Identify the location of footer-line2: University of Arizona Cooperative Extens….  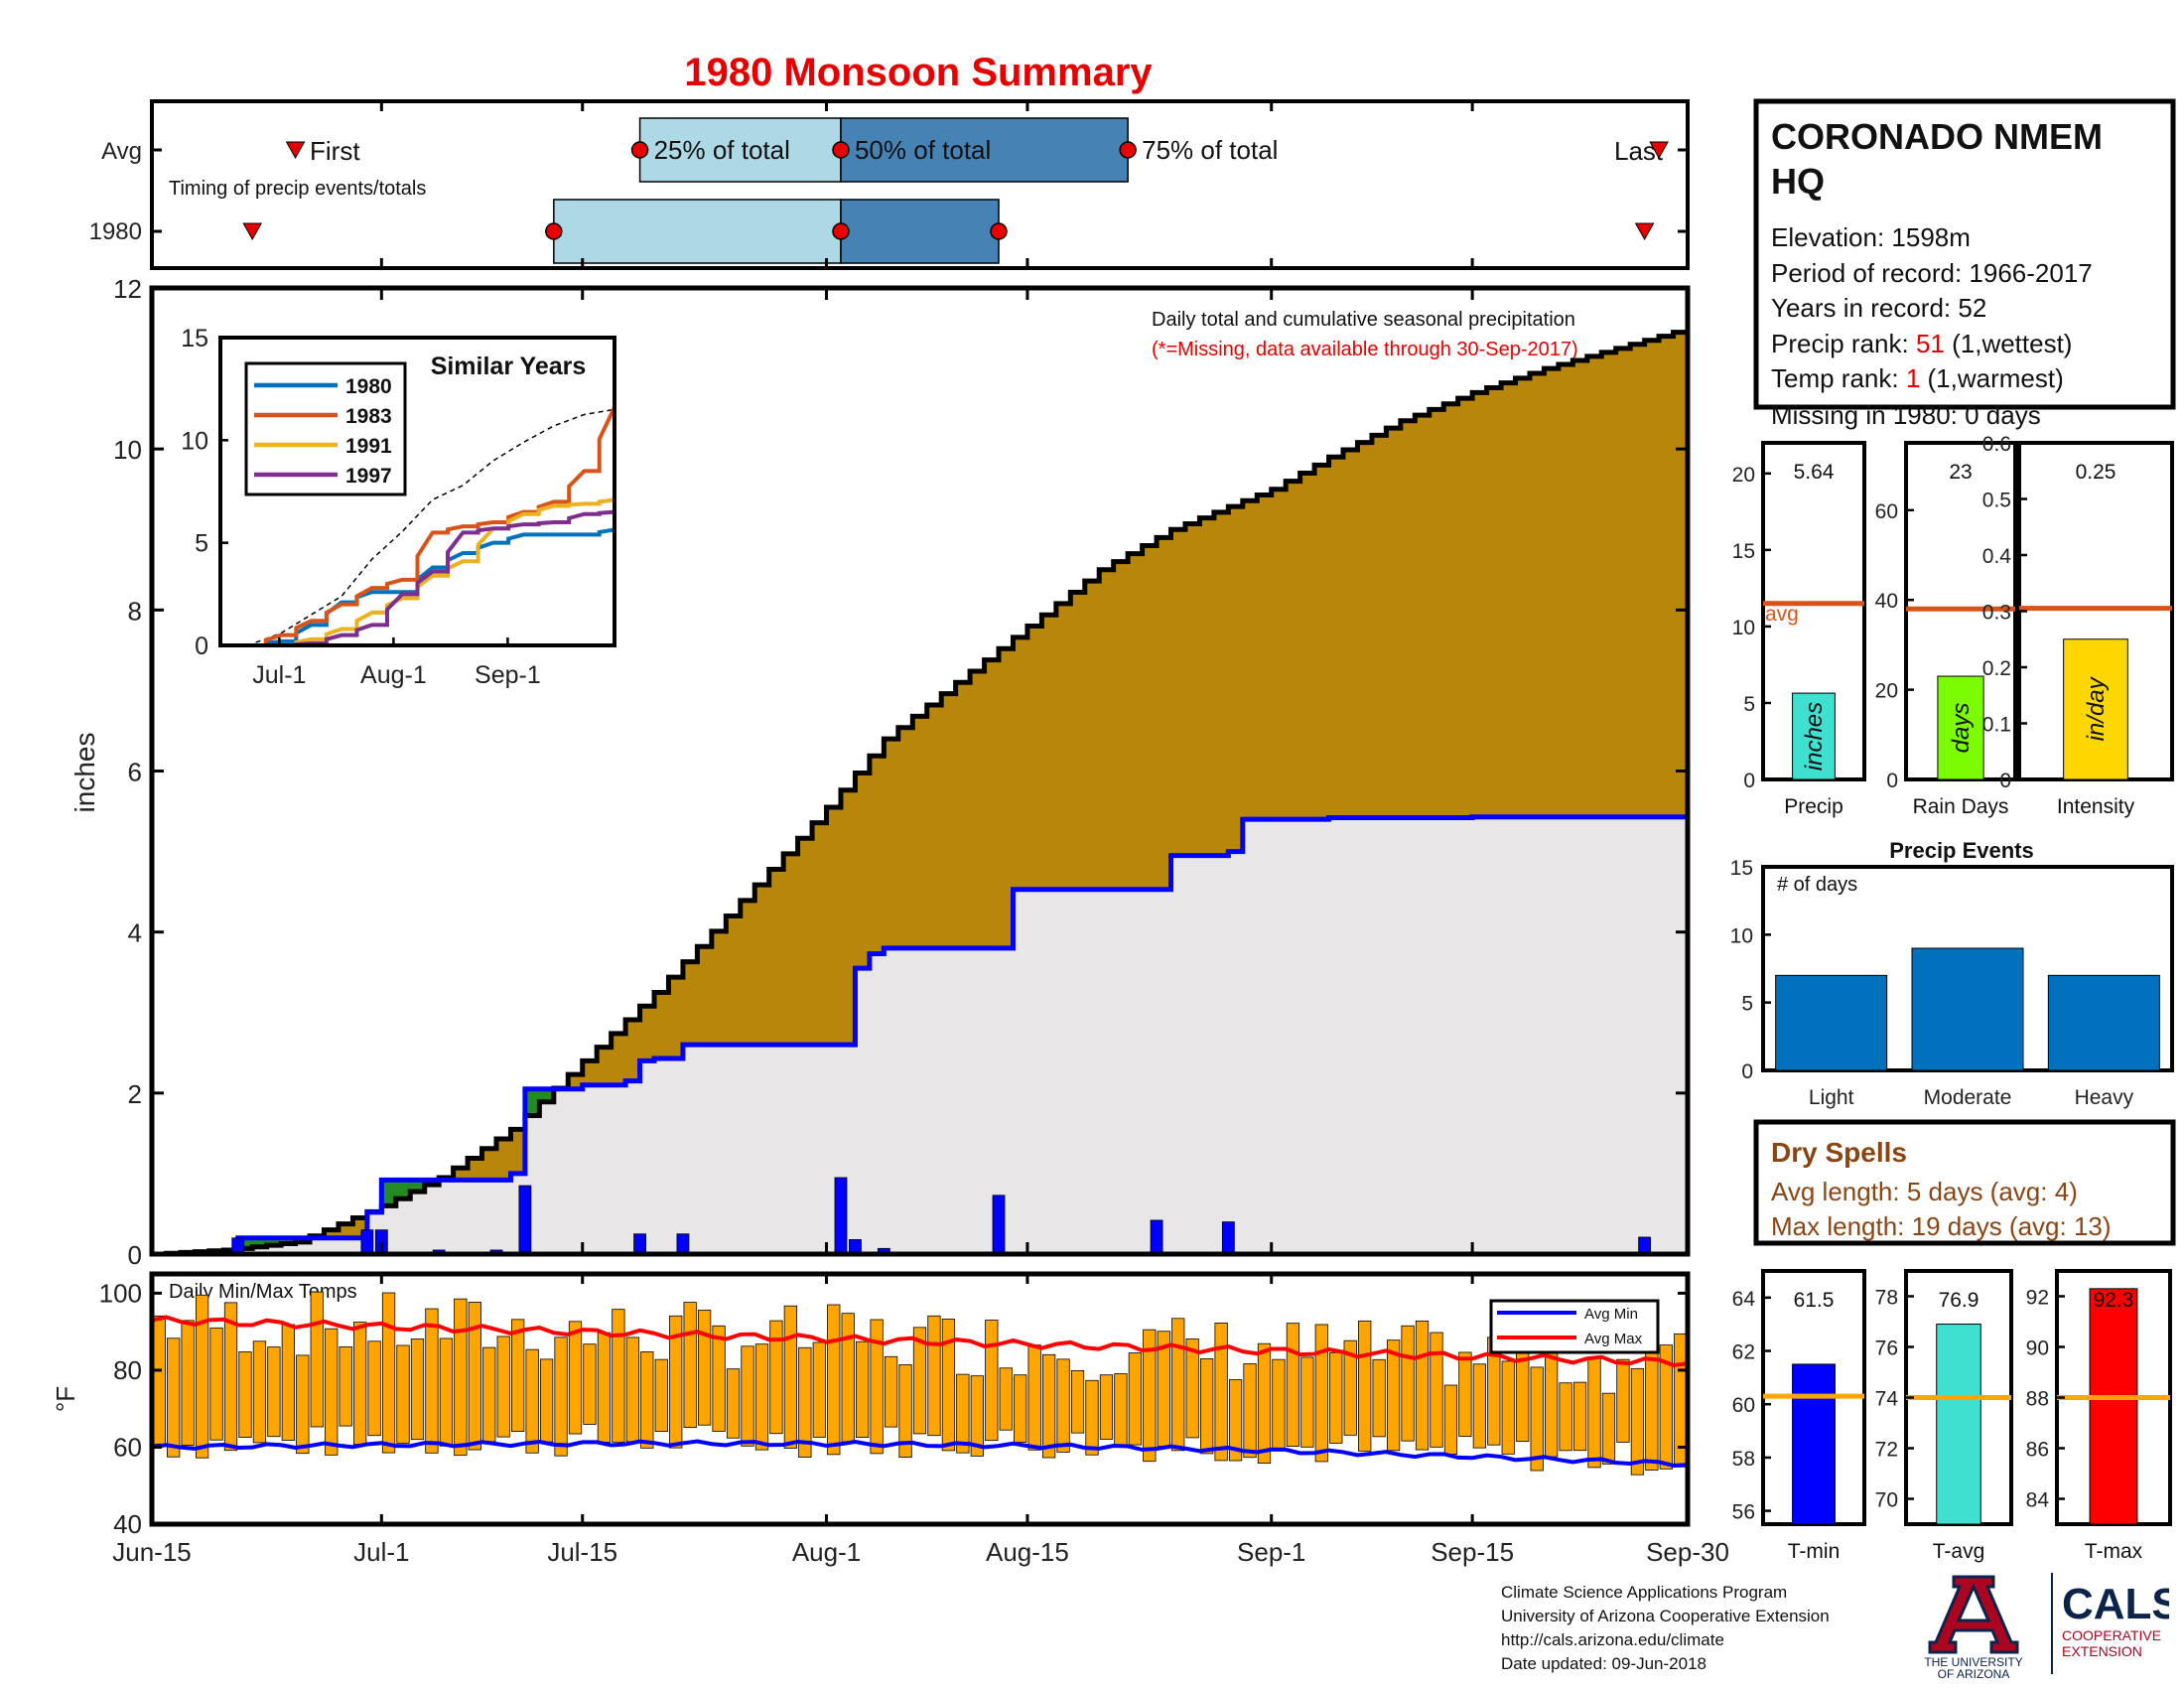
(1665, 1616).